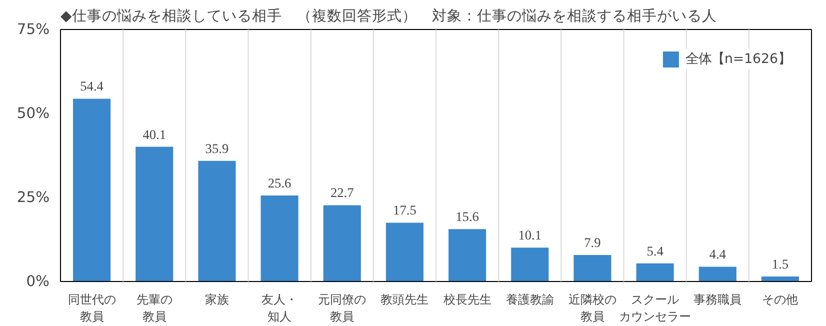 The width and height of the screenshot is (826, 326). What do you see at coordinates (388, 16) in the screenshot?
I see `chart-title: ◆仕事の悩みを相談している相手 （複数回答形式） 対象：仕事の悩みを相談する相手がいる人` at bounding box center [388, 16].